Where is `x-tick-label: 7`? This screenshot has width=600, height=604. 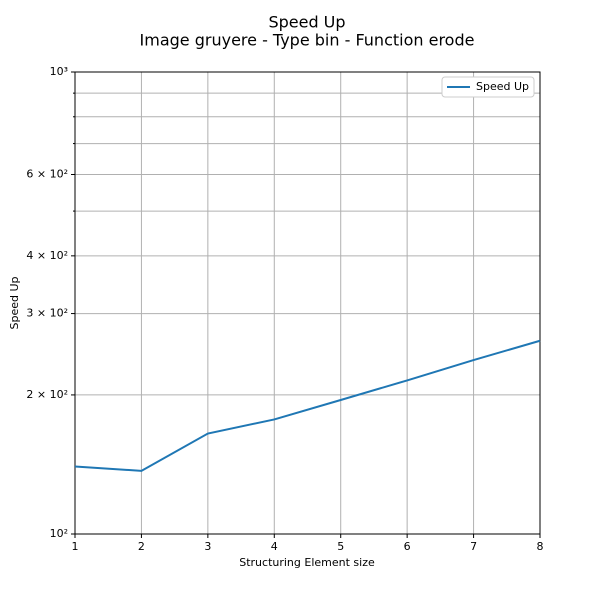
x-tick-label: 7 is located at coordinates (473, 546).